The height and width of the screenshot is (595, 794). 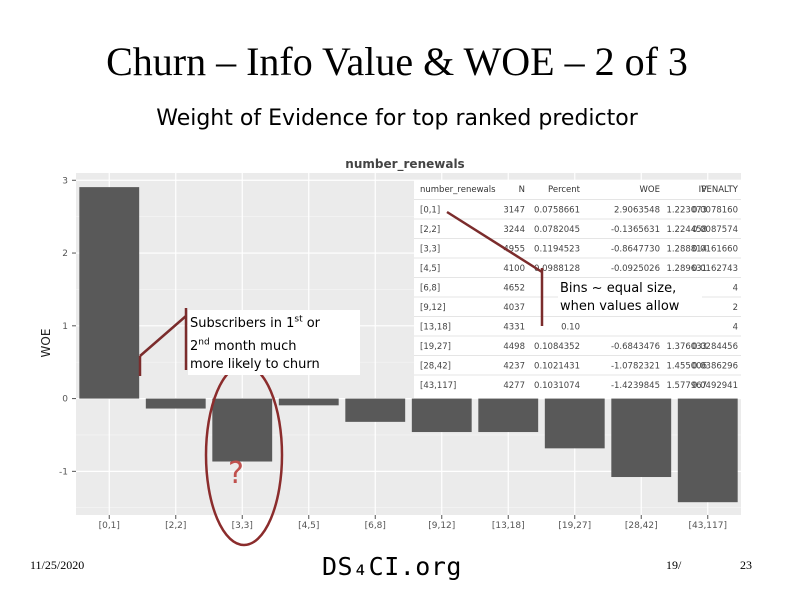 I want to click on table-cell: [43,117], so click(x=438, y=386).